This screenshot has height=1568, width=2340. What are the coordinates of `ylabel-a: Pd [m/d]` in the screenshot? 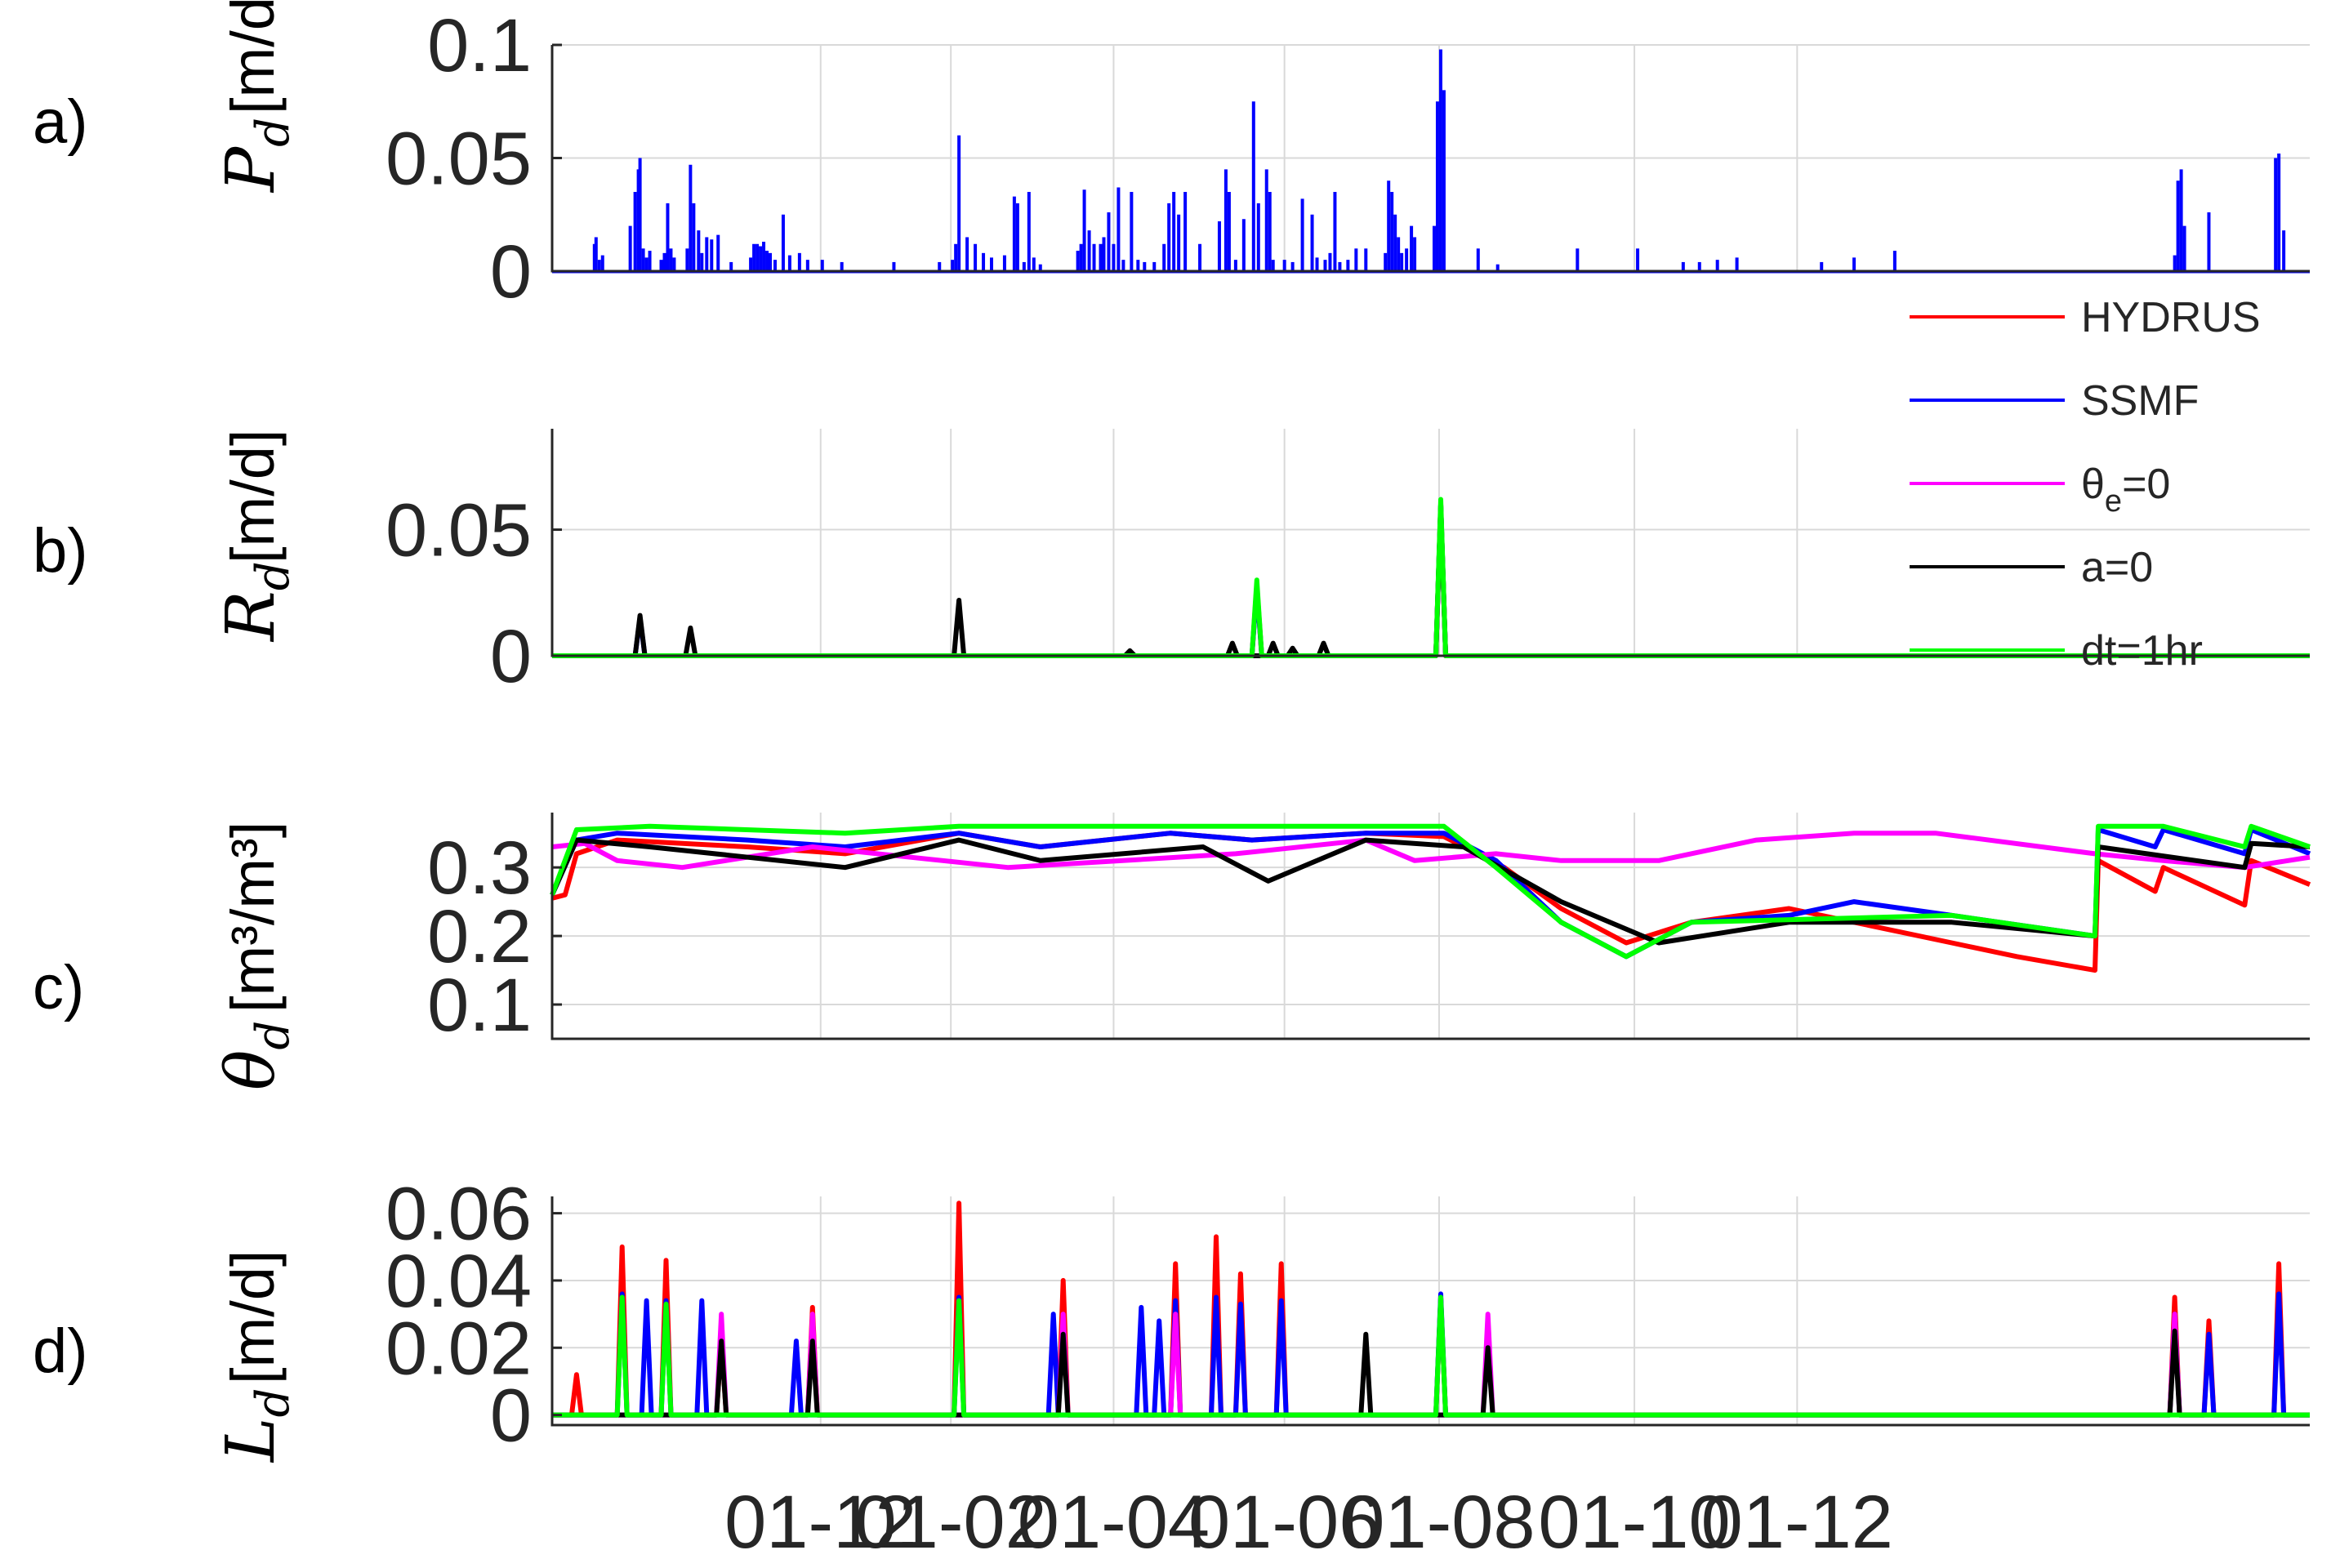 It's located at (256, 97).